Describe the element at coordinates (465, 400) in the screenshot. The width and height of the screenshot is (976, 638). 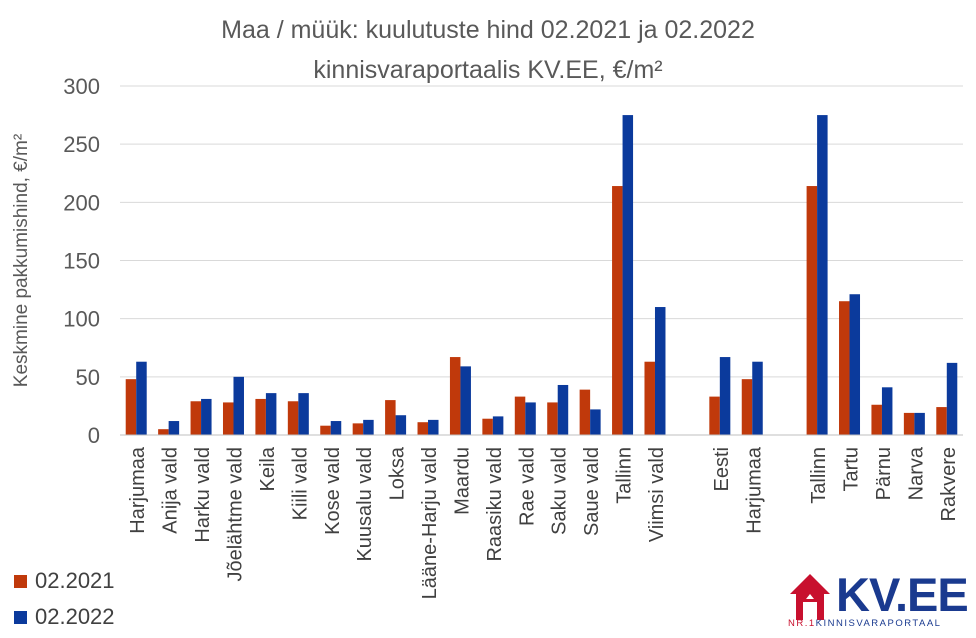
I see `bar-02.2022-Maardu` at that location.